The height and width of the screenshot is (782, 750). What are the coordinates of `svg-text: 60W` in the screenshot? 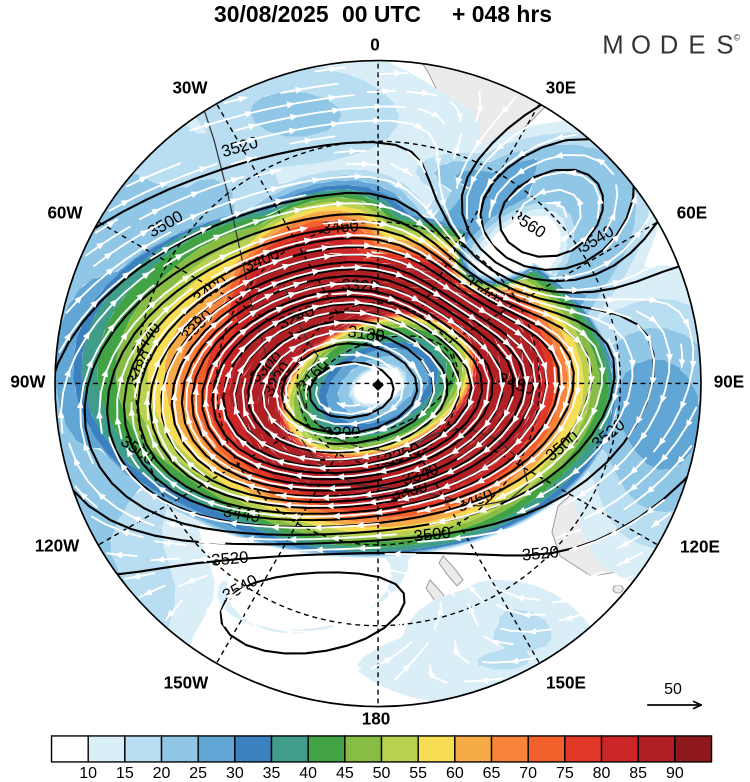 It's located at (65, 212).